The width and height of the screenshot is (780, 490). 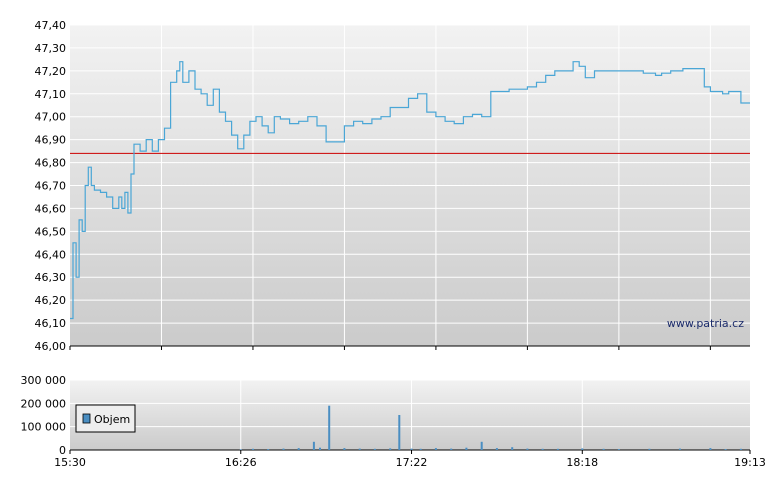 What do you see at coordinates (62, 450) in the screenshot?
I see `volume-y-tick-label: 0` at bounding box center [62, 450].